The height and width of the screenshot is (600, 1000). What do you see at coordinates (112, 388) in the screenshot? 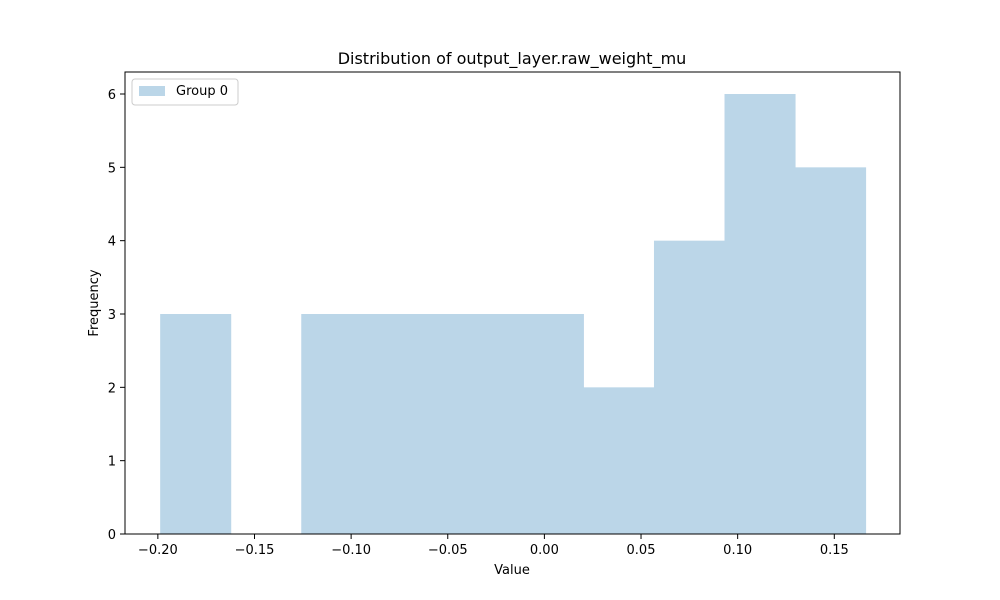
I see `y-tick-label: 2` at bounding box center [112, 388].